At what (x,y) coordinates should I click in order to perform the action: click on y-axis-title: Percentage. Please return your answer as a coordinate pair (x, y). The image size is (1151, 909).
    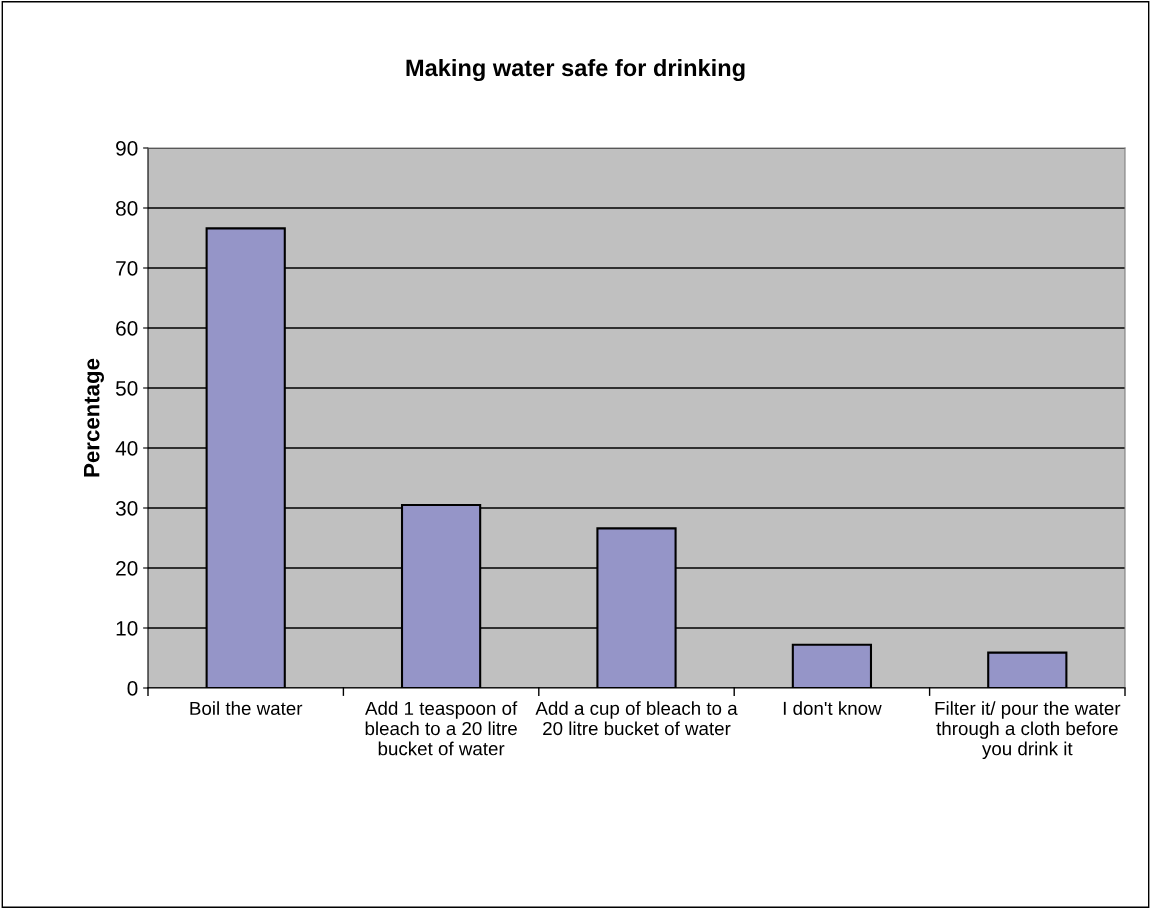
    Looking at the image, I should click on (94, 417).